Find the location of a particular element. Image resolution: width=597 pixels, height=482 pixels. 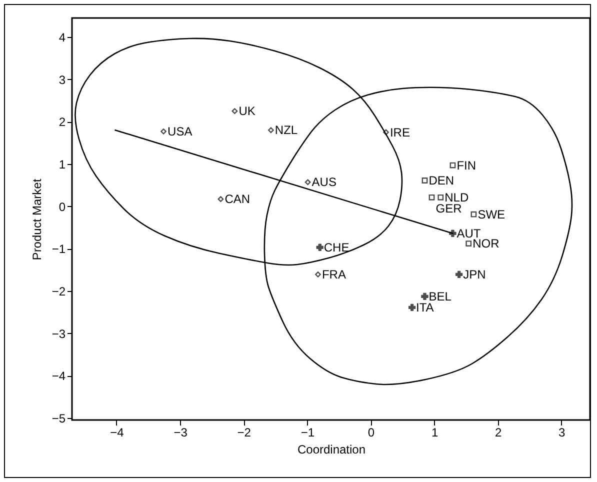

x-axis-title: Coordination is located at coordinates (331, 449).